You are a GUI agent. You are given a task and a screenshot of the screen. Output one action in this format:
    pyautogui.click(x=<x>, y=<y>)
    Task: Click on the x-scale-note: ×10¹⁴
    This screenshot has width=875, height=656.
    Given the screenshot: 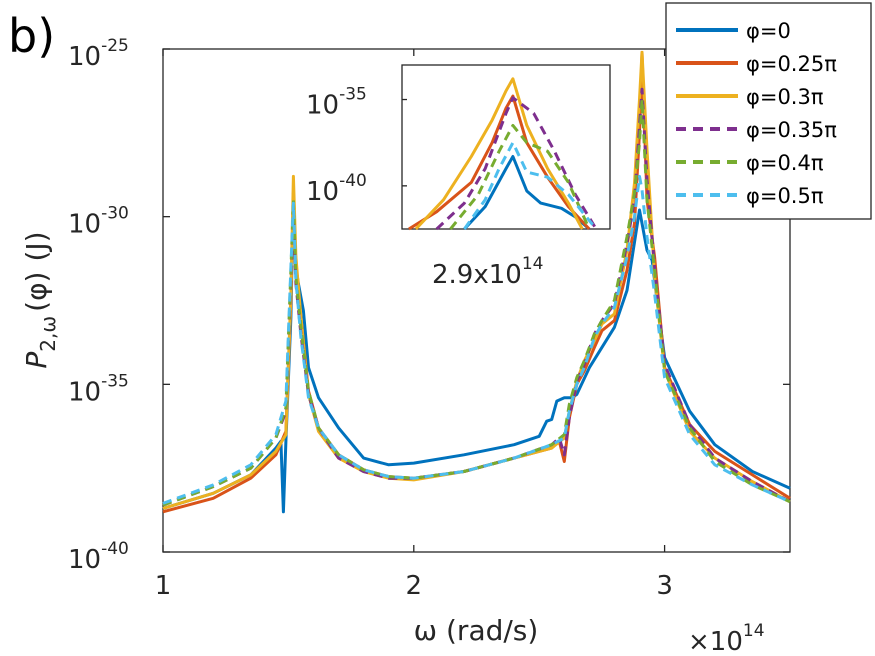 What is the action you would take?
    pyautogui.click(x=726, y=638)
    